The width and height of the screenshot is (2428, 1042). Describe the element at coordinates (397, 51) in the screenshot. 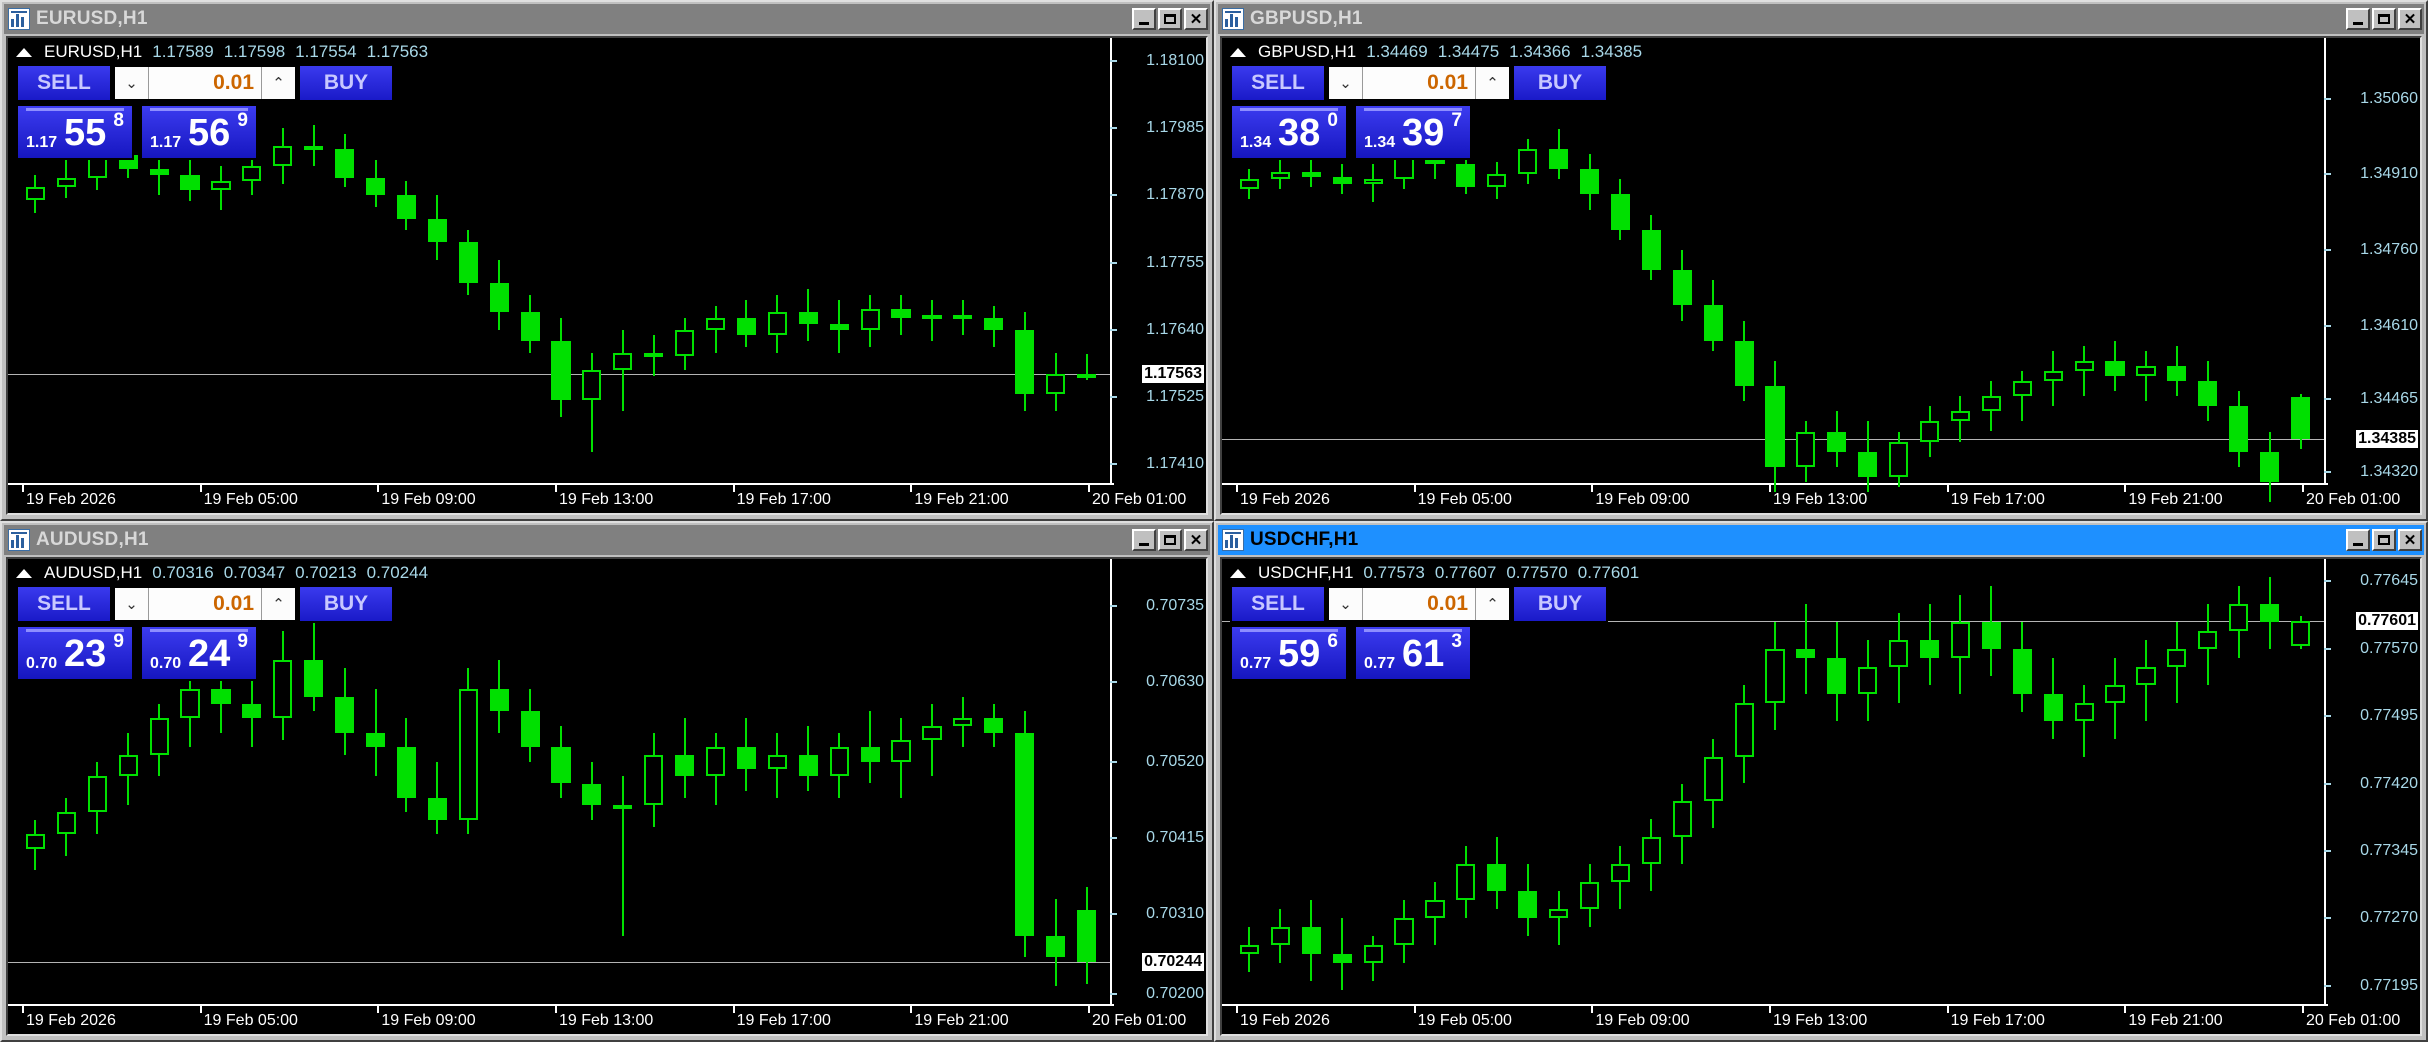

I see `chart-quote-close: 1.17563` at that location.